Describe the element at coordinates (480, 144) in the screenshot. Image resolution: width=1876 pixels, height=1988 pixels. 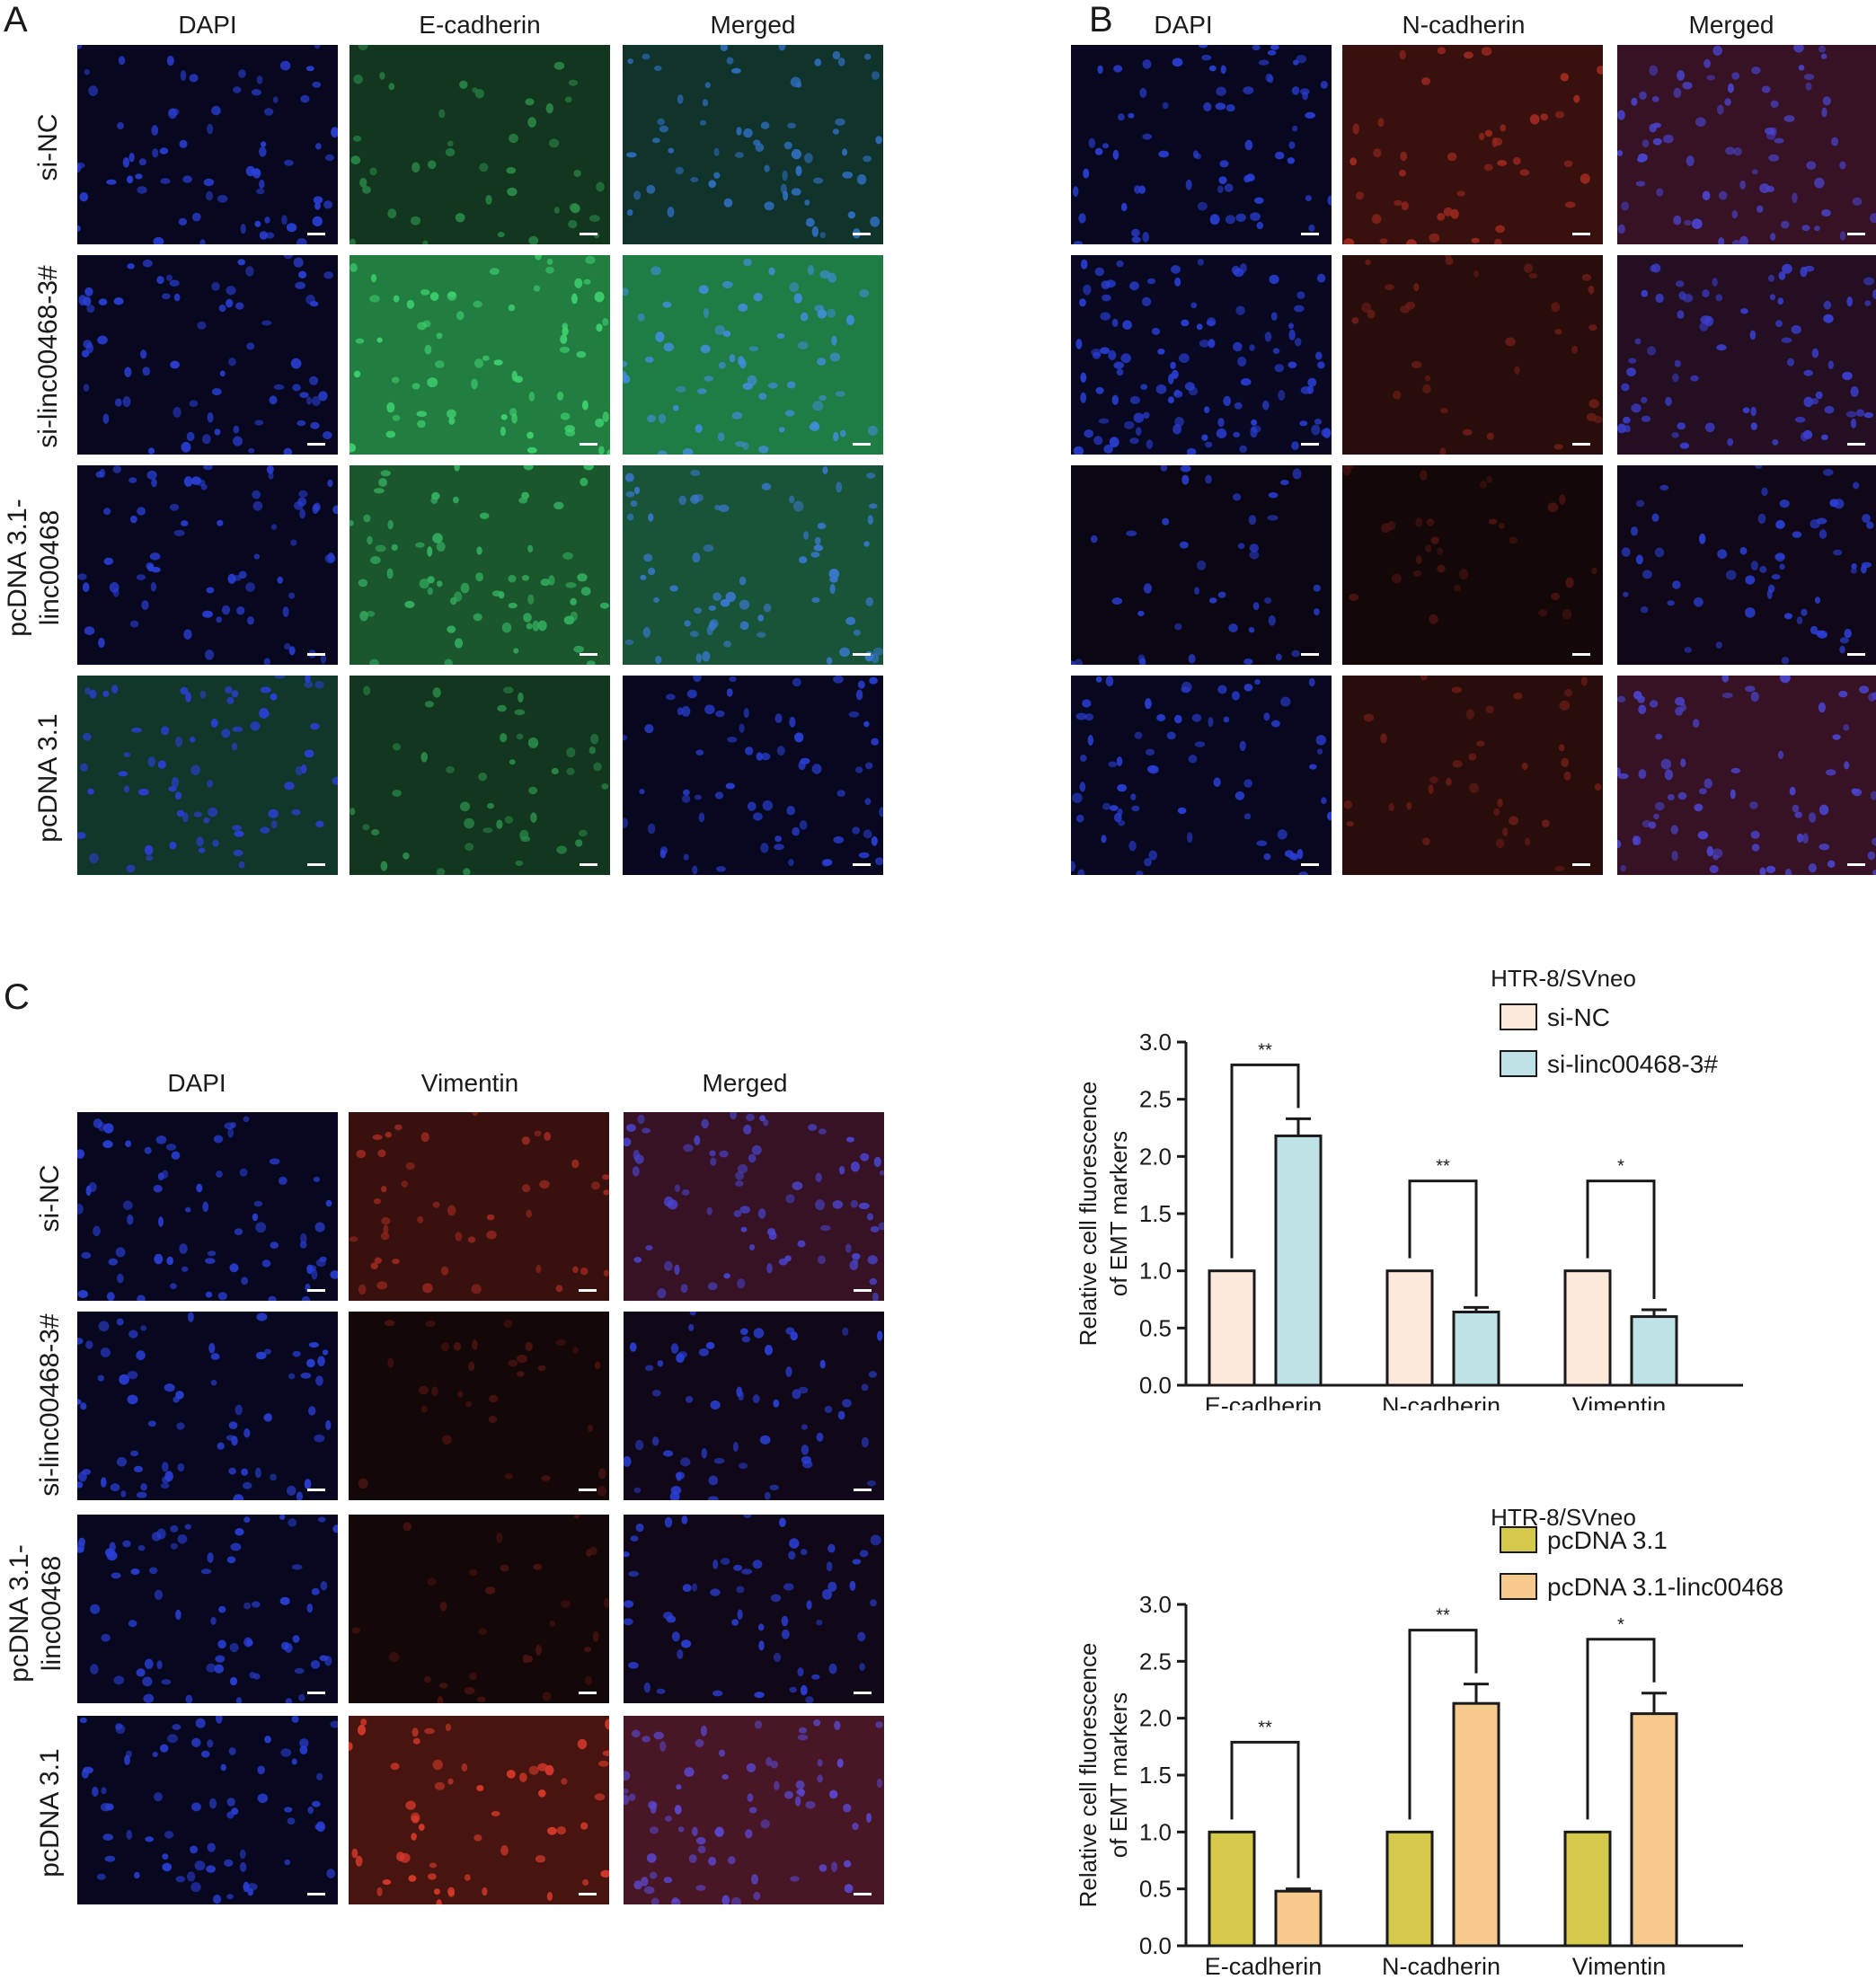
I see `panel-a-micrograph-r1-c2` at that location.